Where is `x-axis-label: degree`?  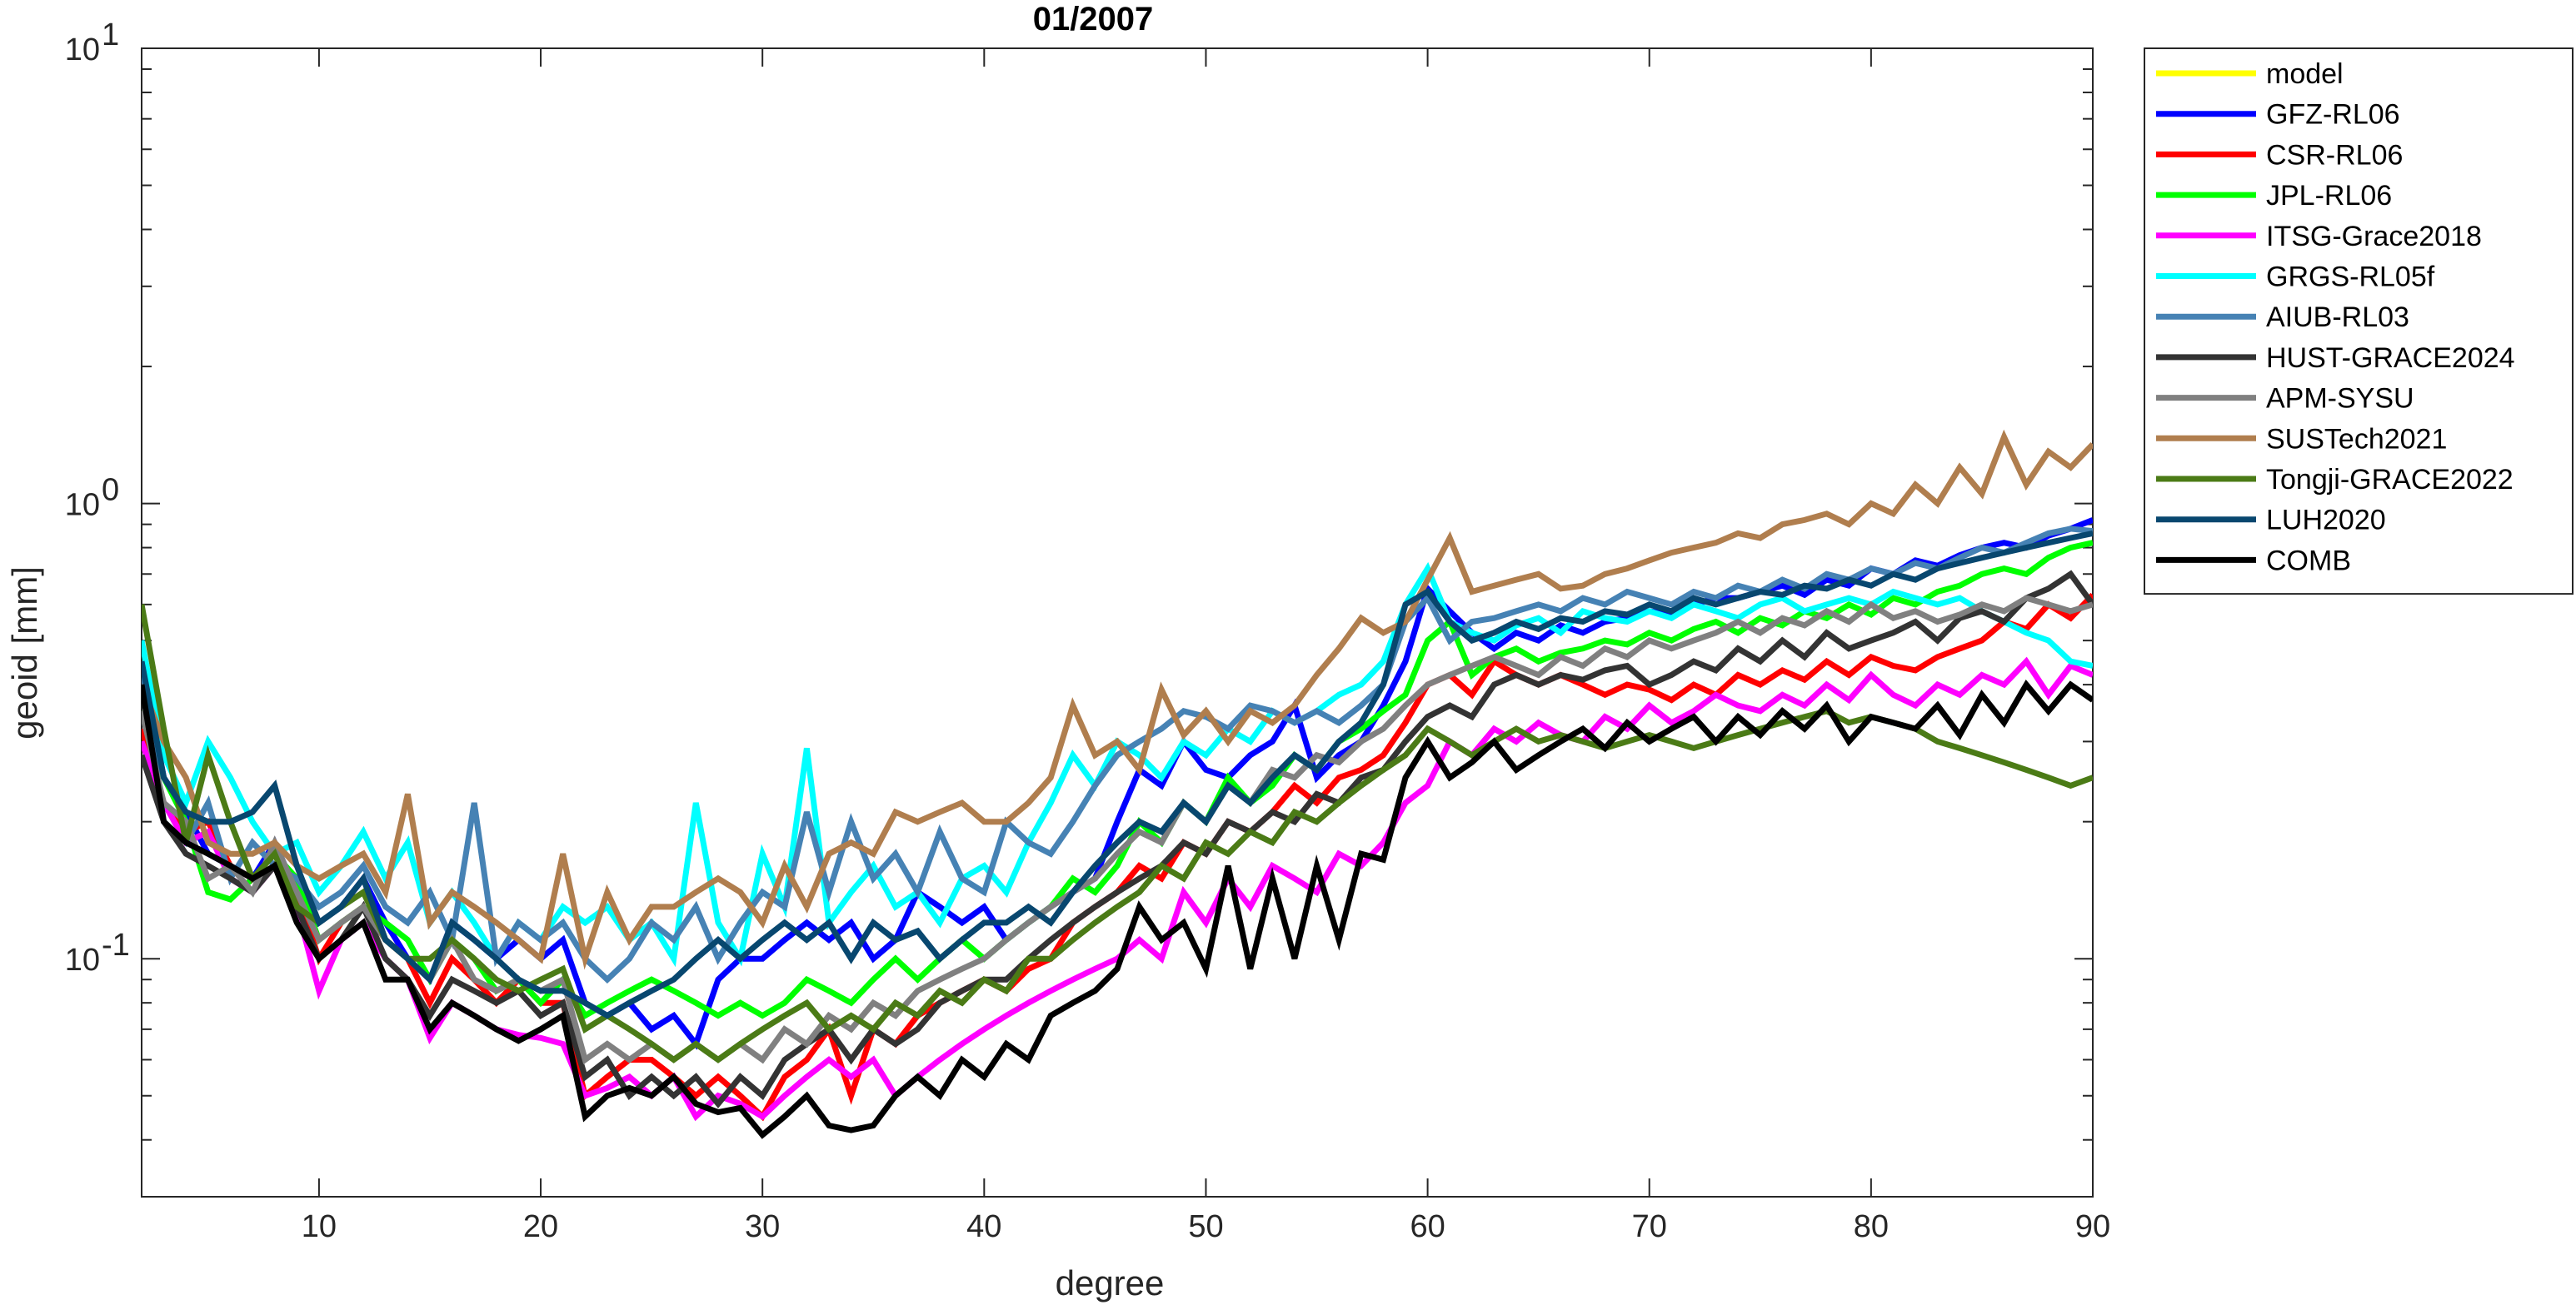
x-axis-label: degree is located at coordinates (1110, 1283).